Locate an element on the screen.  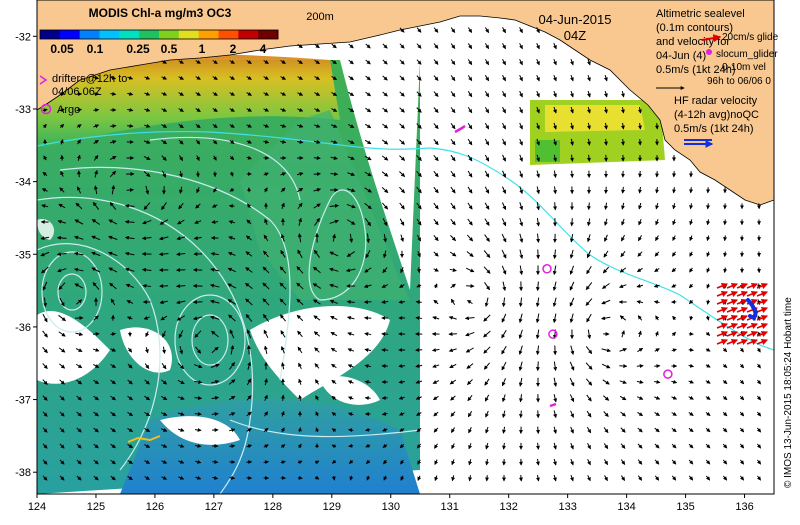
argo-float-marker is located at coordinates (668, 374).